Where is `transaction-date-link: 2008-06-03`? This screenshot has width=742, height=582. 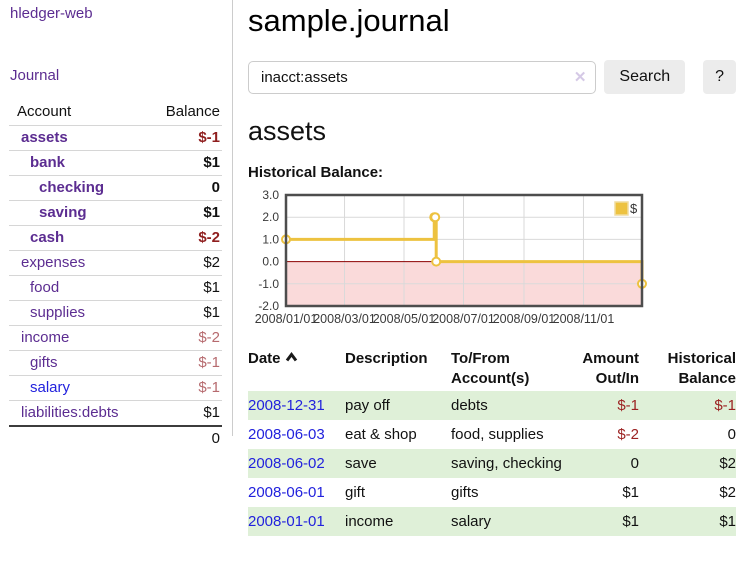
transaction-date-link: 2008-06-03 is located at coordinates (286, 434).